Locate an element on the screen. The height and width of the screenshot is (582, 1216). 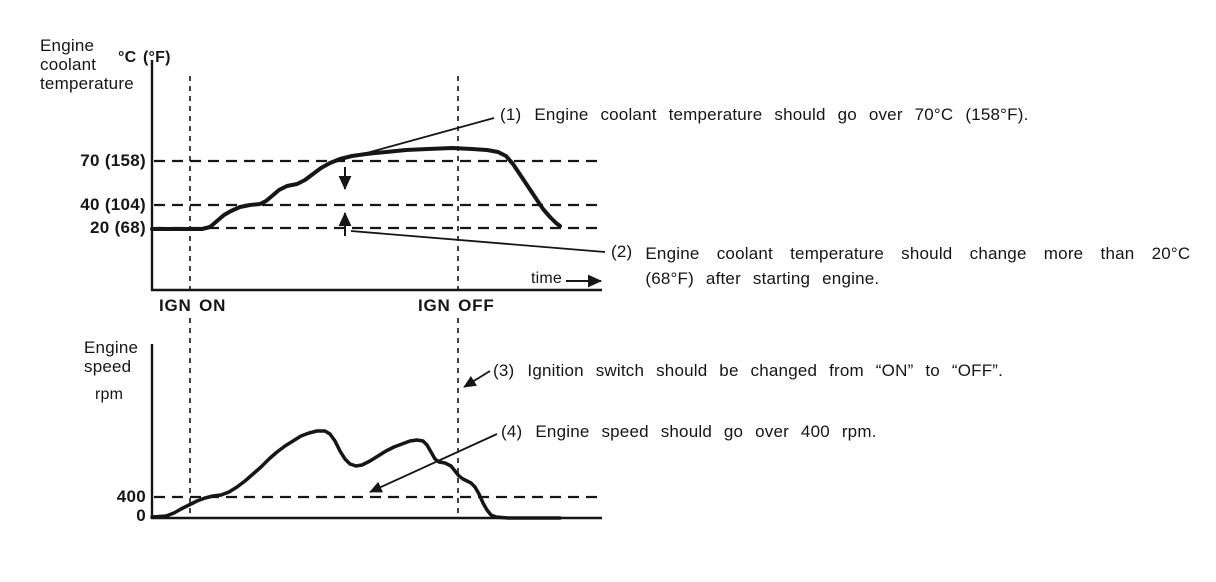
ign-on-label: IGN ON is located at coordinates (193, 305).